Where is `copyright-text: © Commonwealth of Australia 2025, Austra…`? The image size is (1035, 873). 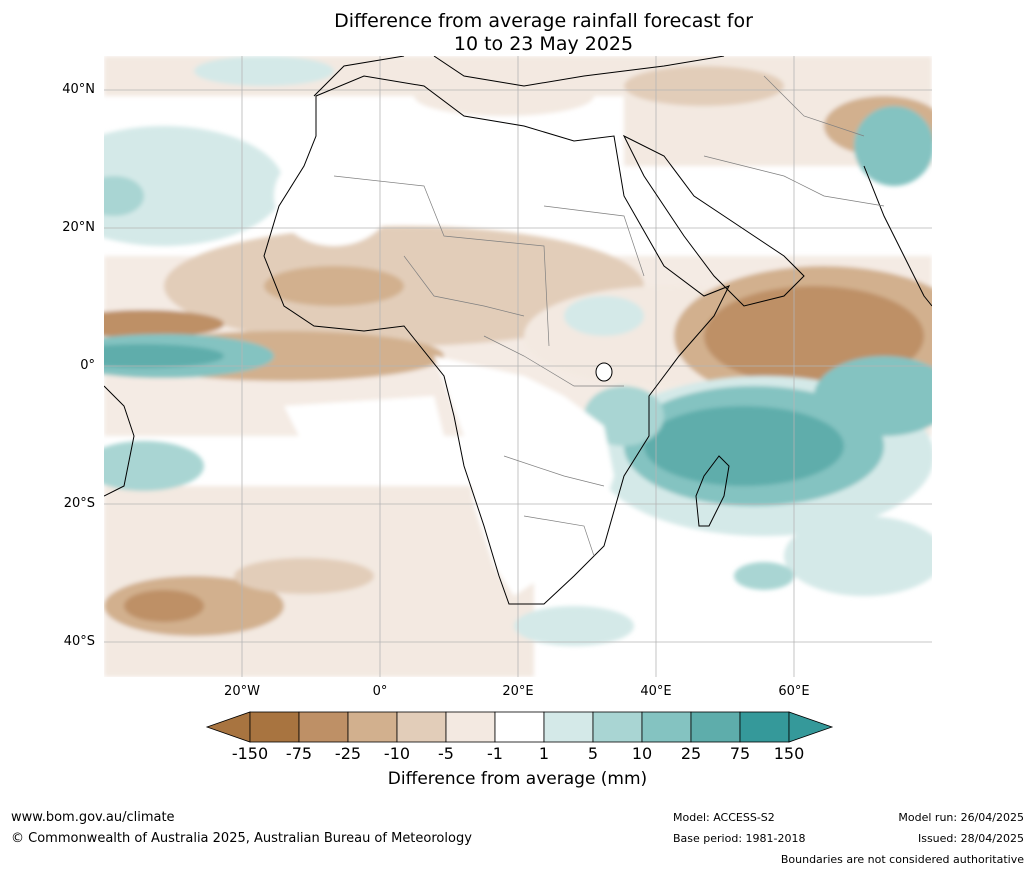
copyright-text: © Commonwealth of Australia 2025, Austra… is located at coordinates (241, 838).